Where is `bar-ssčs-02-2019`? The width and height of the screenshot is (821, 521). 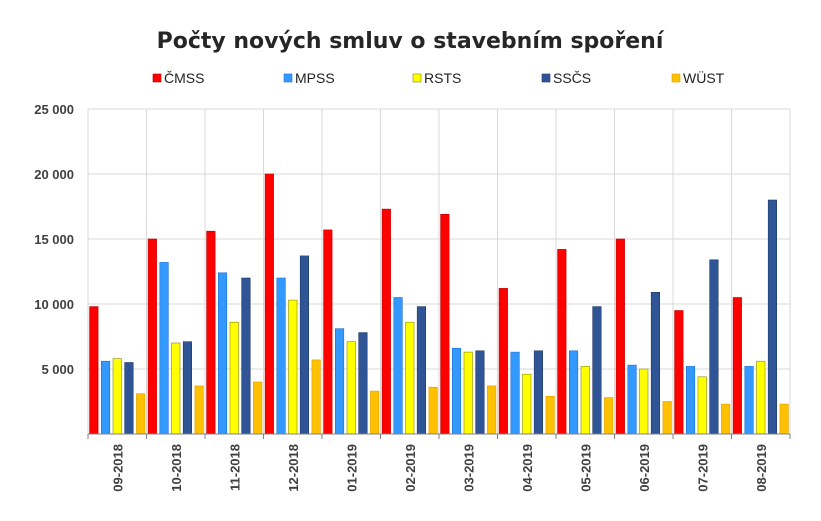 bar-ssčs-02-2019 is located at coordinates (421, 370).